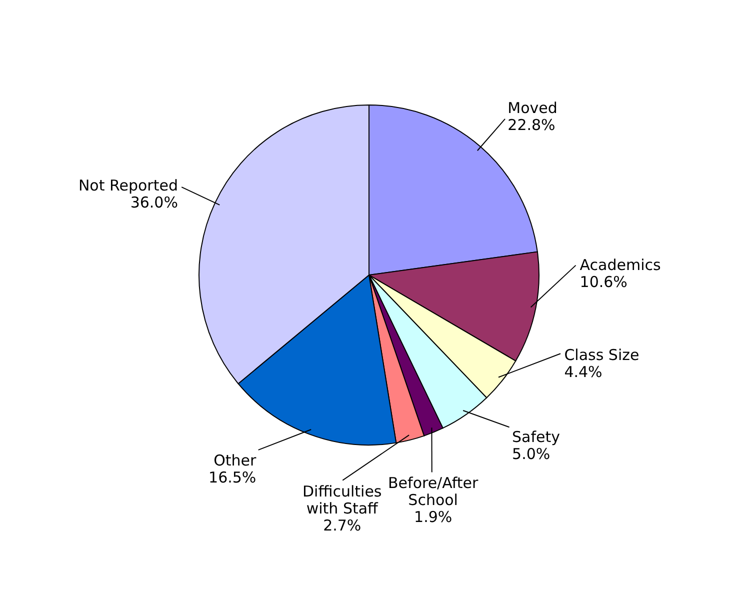  What do you see at coordinates (602, 355) in the screenshot?
I see `slice-label: Class Size` at bounding box center [602, 355].